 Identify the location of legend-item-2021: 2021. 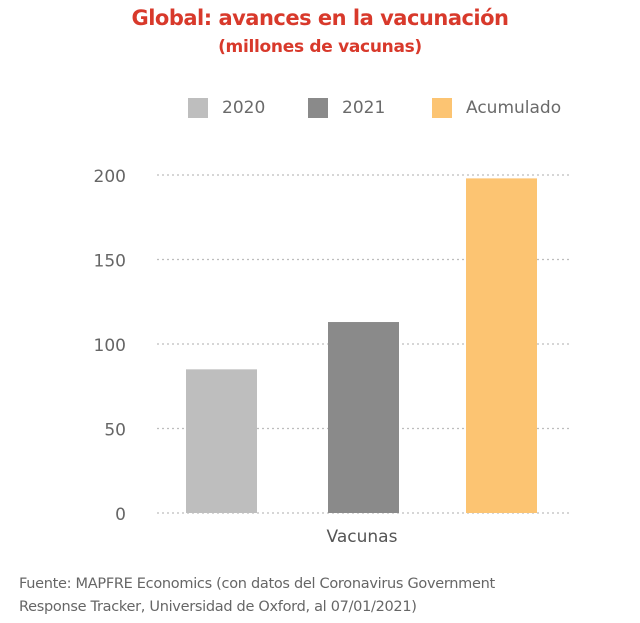
(346, 108).